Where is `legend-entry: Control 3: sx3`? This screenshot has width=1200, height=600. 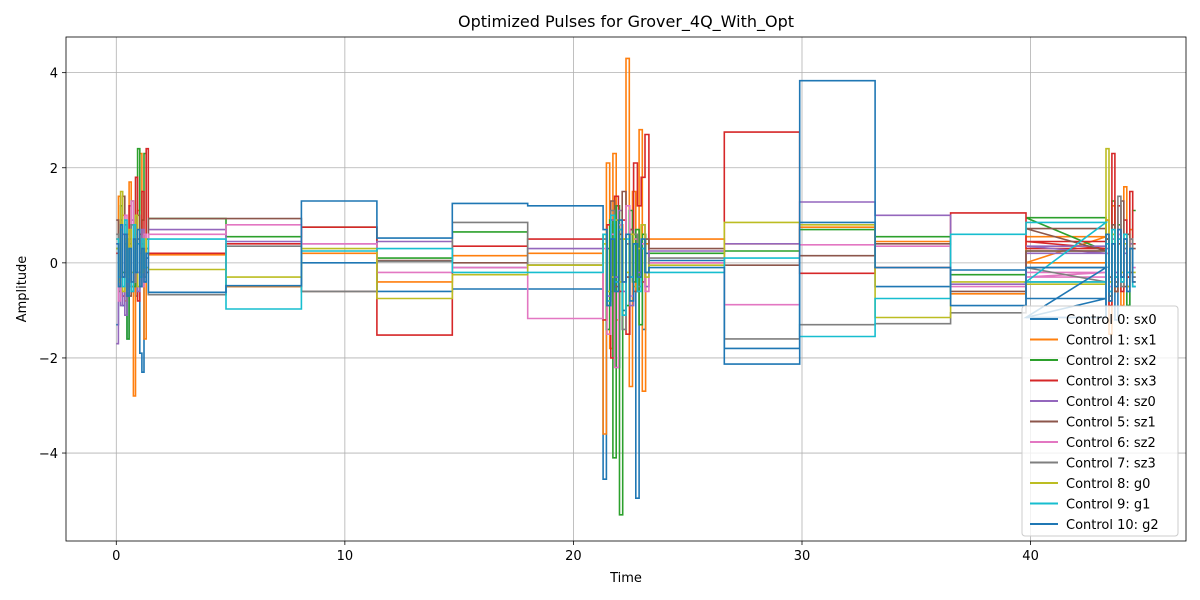
legend-entry: Control 3: sx3 is located at coordinates (1111, 382).